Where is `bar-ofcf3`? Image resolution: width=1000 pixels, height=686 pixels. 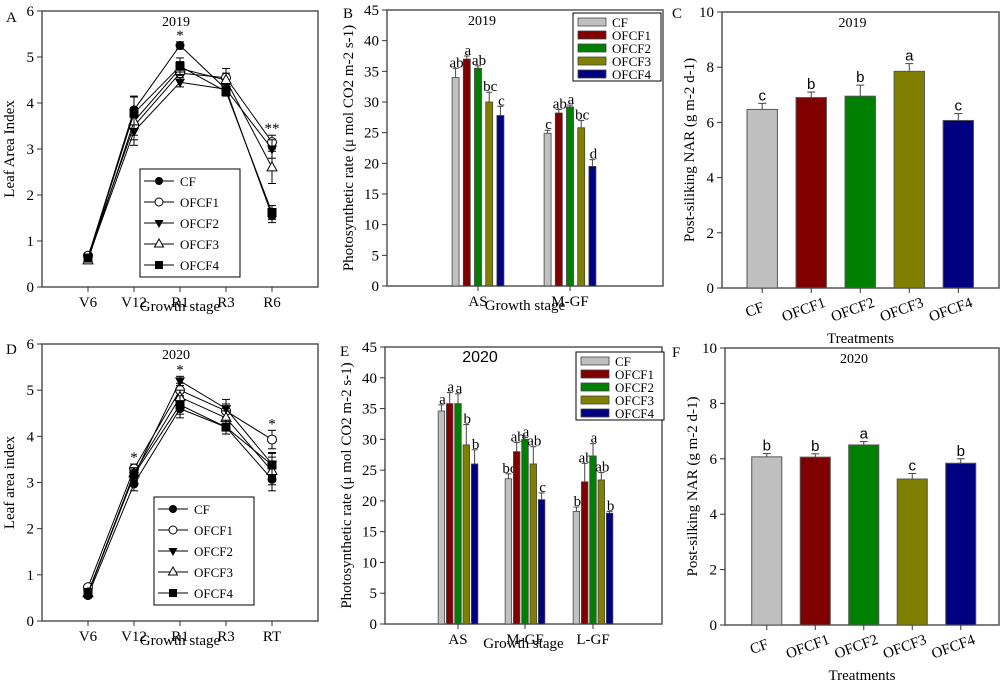 bar-ofcf3 is located at coordinates (912, 552).